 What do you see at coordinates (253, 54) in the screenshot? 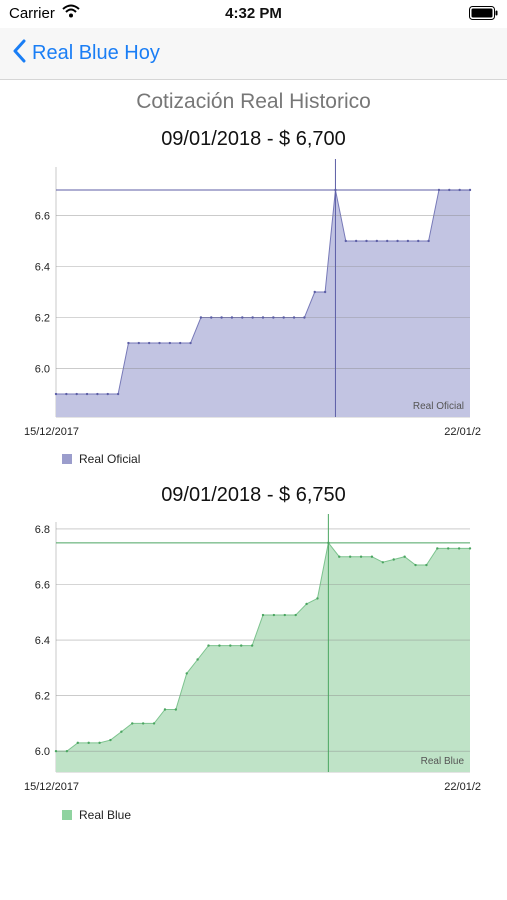
I see `navigation-bar: Real Blue Hoy` at bounding box center [253, 54].